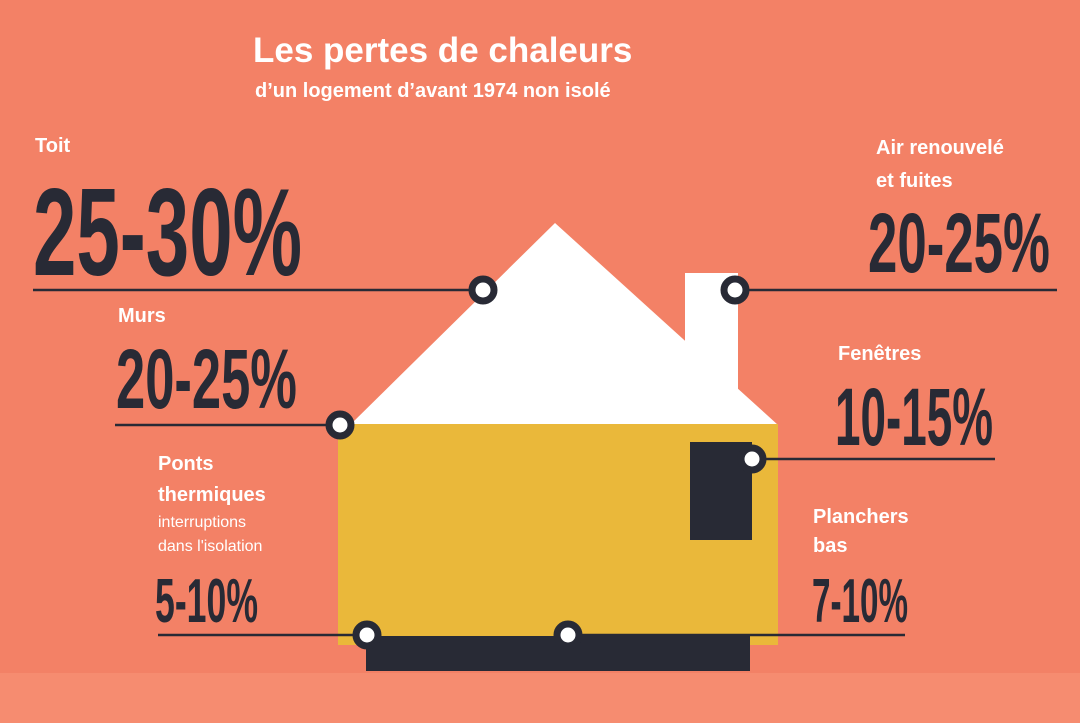  What do you see at coordinates (367, 635) in the screenshot?
I see `ponts-marker` at bounding box center [367, 635].